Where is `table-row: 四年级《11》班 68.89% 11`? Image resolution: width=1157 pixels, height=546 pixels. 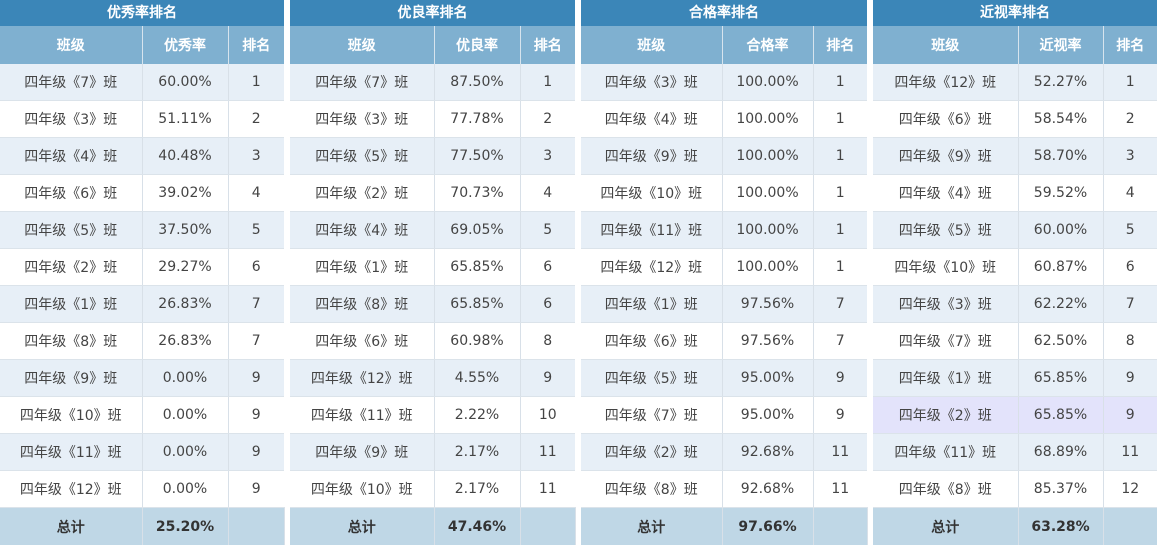
table-row: 四年级《11》班 68.89% 11 is located at coordinates (1015, 452).